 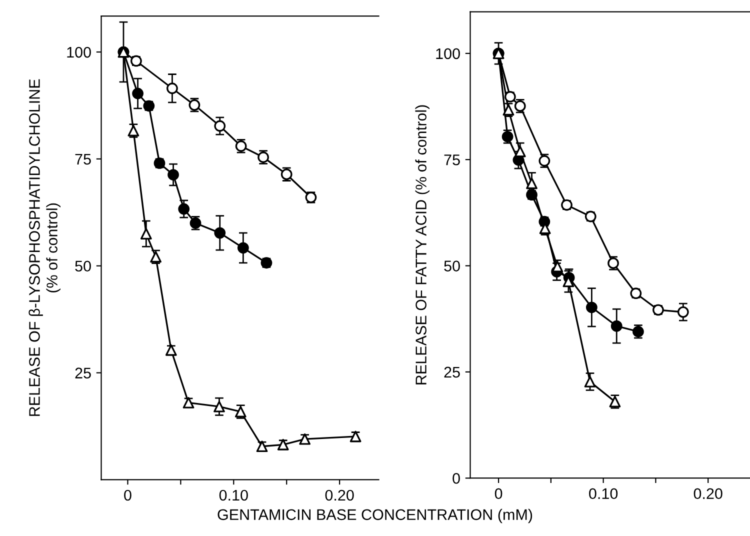 What do you see at coordinates (44, 247) in the screenshot?
I see `y-axis-title: RELEASE OF β-LYSOPHOSPHATIDYLCHOLINE (% of control)` at bounding box center [44, 247].